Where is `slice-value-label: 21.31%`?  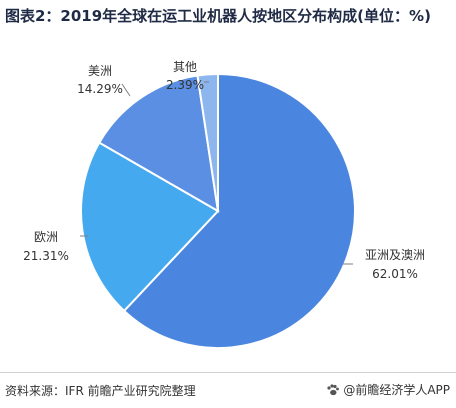
slice-value-label: 21.31% is located at coordinates (46, 256).